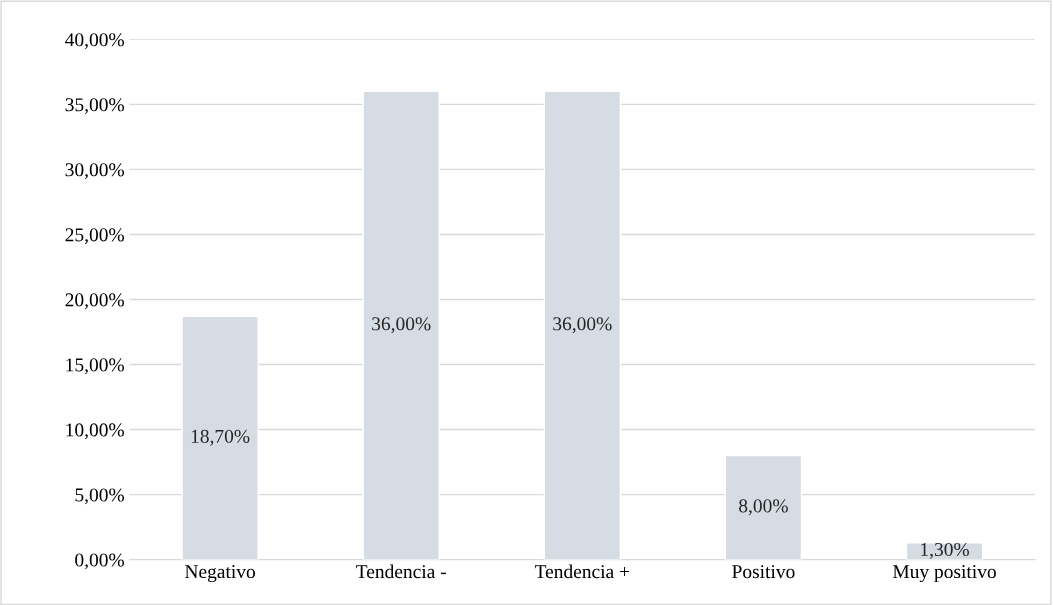 The width and height of the screenshot is (1053, 605). Describe the element at coordinates (220, 574) in the screenshot. I see `x-tick-label: Negativo` at that location.